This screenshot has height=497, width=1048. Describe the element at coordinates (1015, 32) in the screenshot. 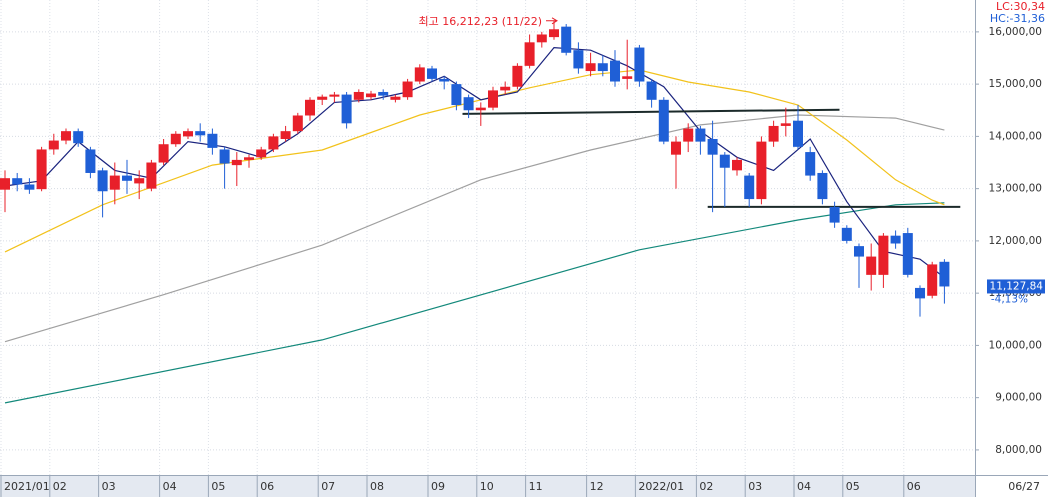

I see `y-tick-label: 16,000,00` at that location.